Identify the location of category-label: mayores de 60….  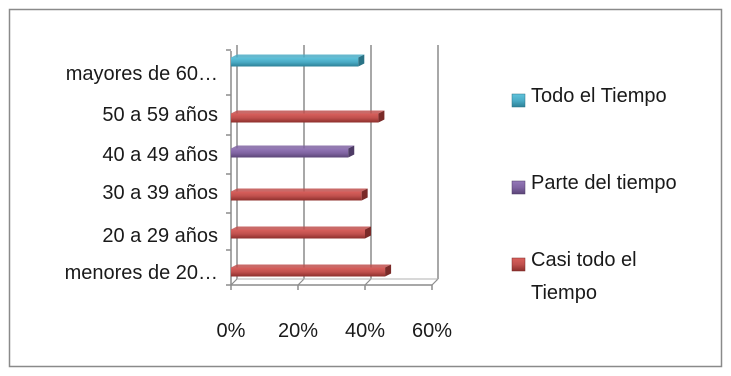
(142, 74).